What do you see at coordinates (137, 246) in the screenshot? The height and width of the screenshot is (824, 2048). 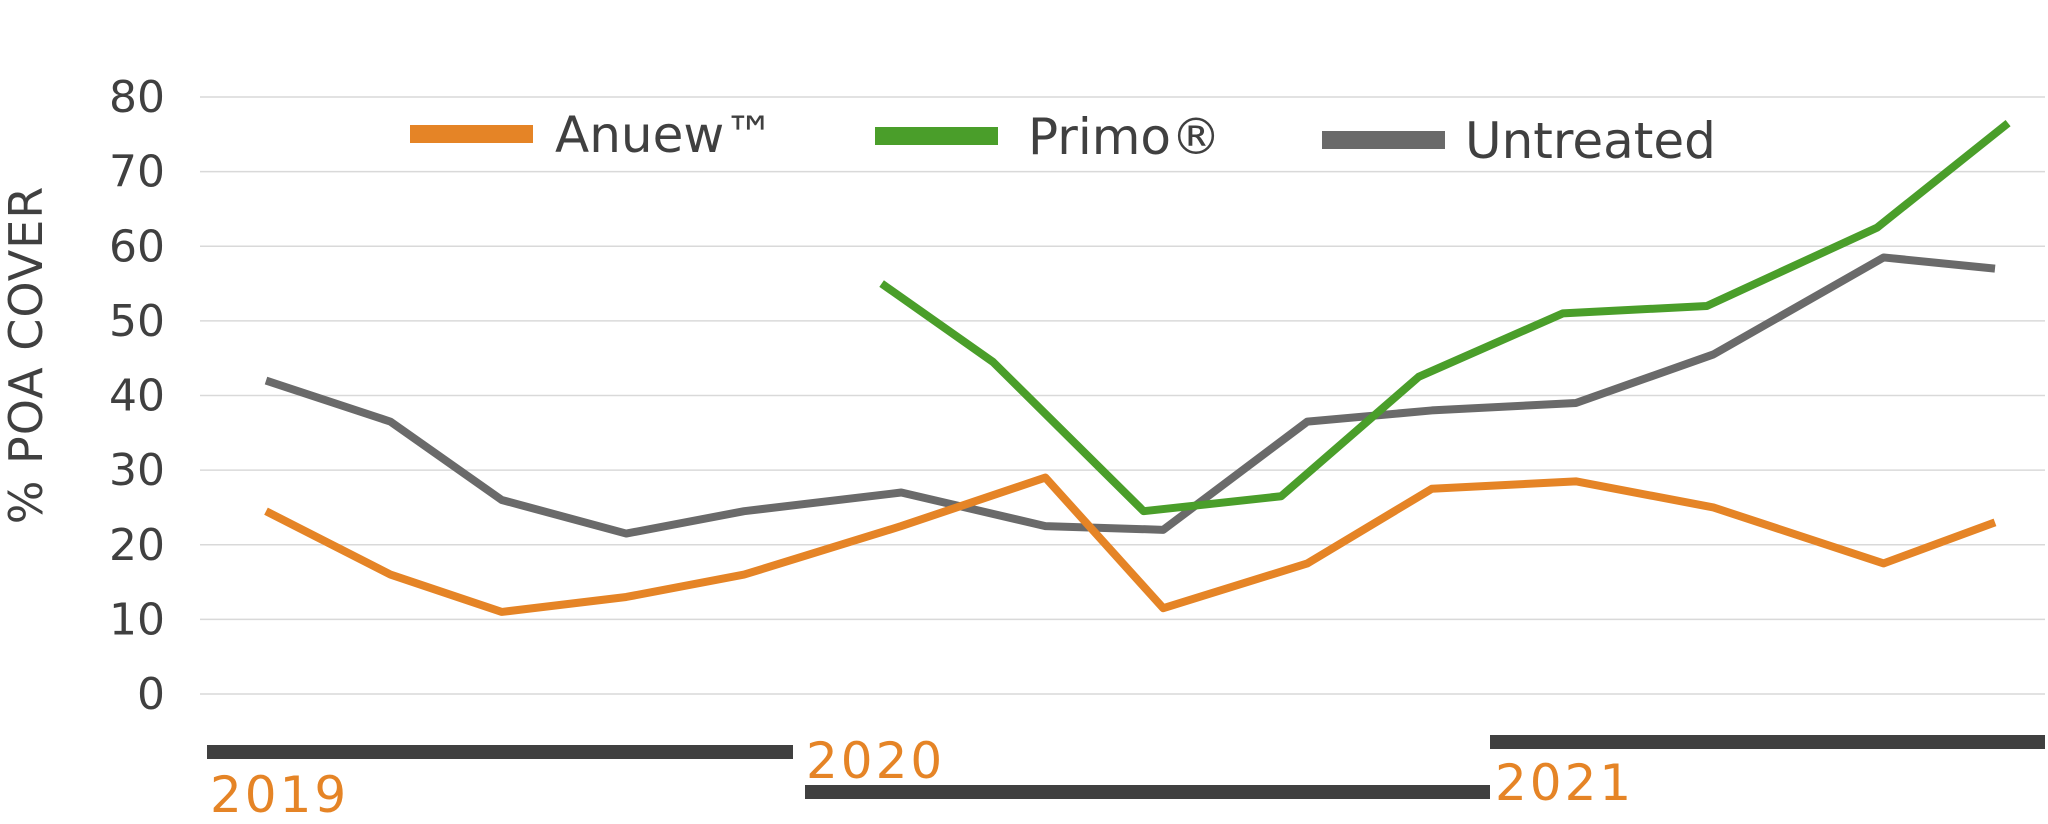 I see `y-tick-label: 60` at bounding box center [137, 246].